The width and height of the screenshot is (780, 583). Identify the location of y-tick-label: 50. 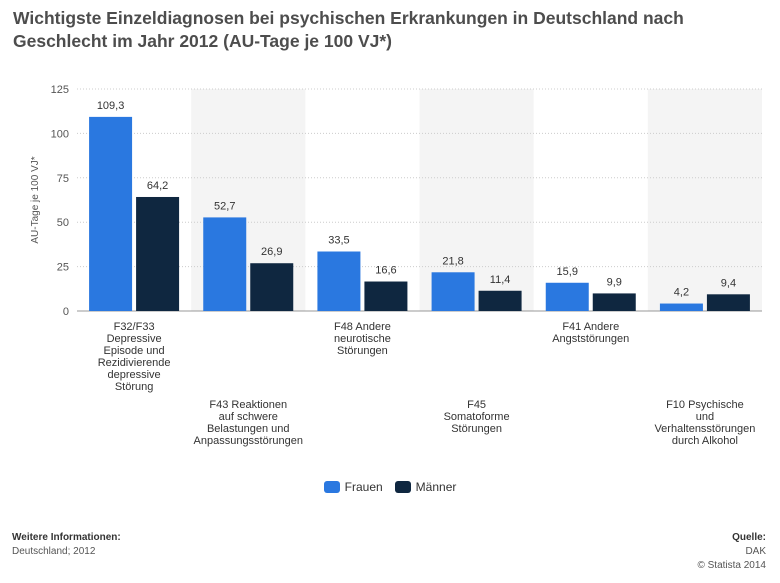
(63, 223).